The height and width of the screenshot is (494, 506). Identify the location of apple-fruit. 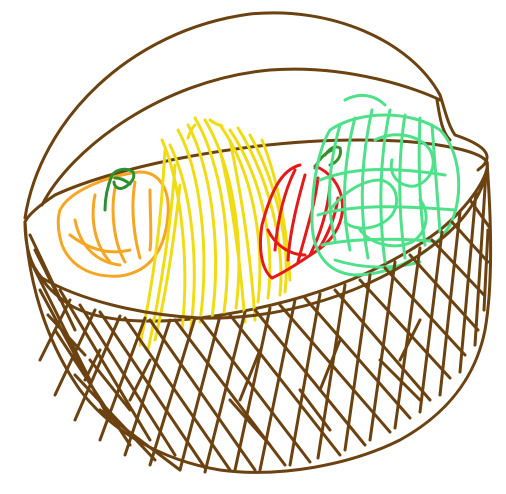
(301, 212).